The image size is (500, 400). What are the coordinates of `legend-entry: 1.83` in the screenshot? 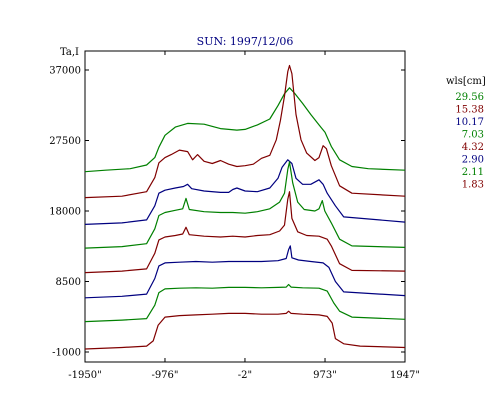 It's located at (473, 185).